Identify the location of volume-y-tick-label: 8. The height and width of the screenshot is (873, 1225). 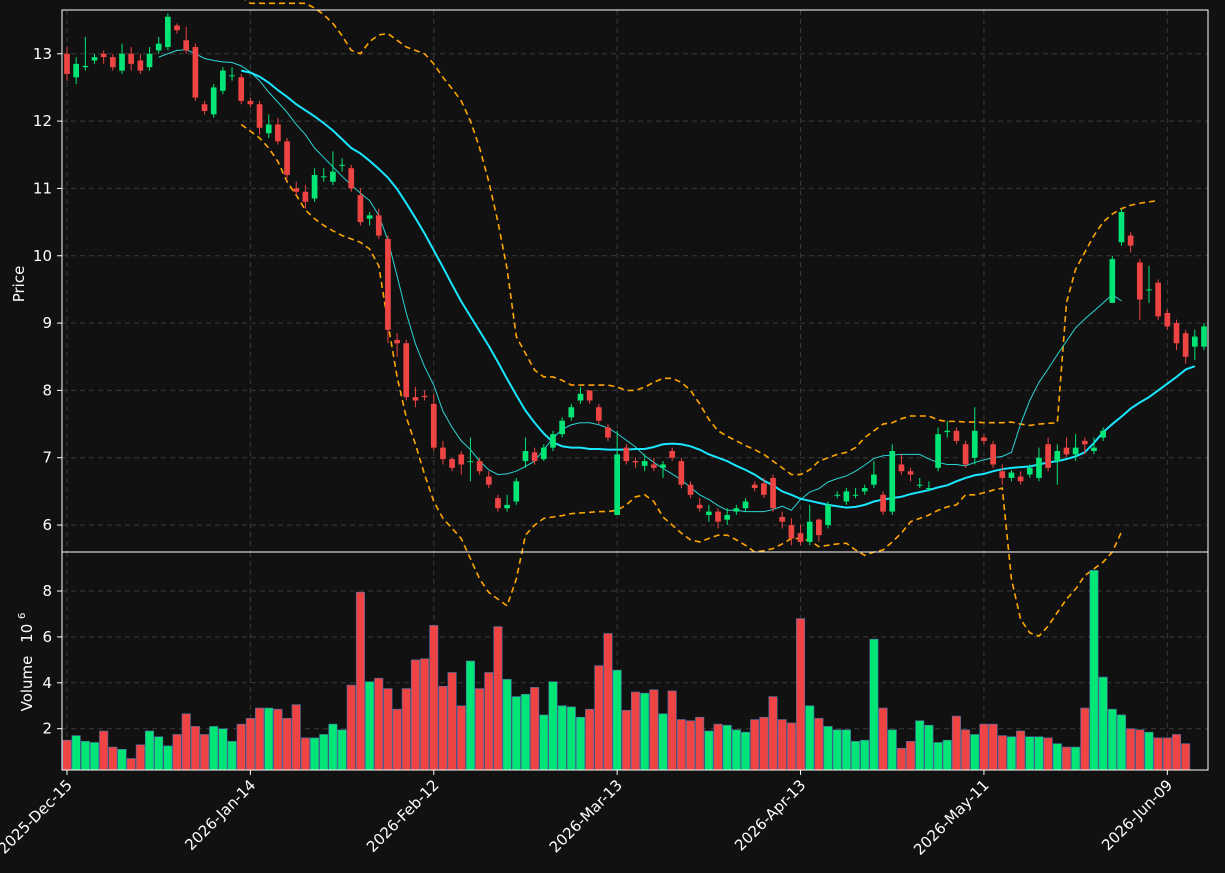
(47, 591).